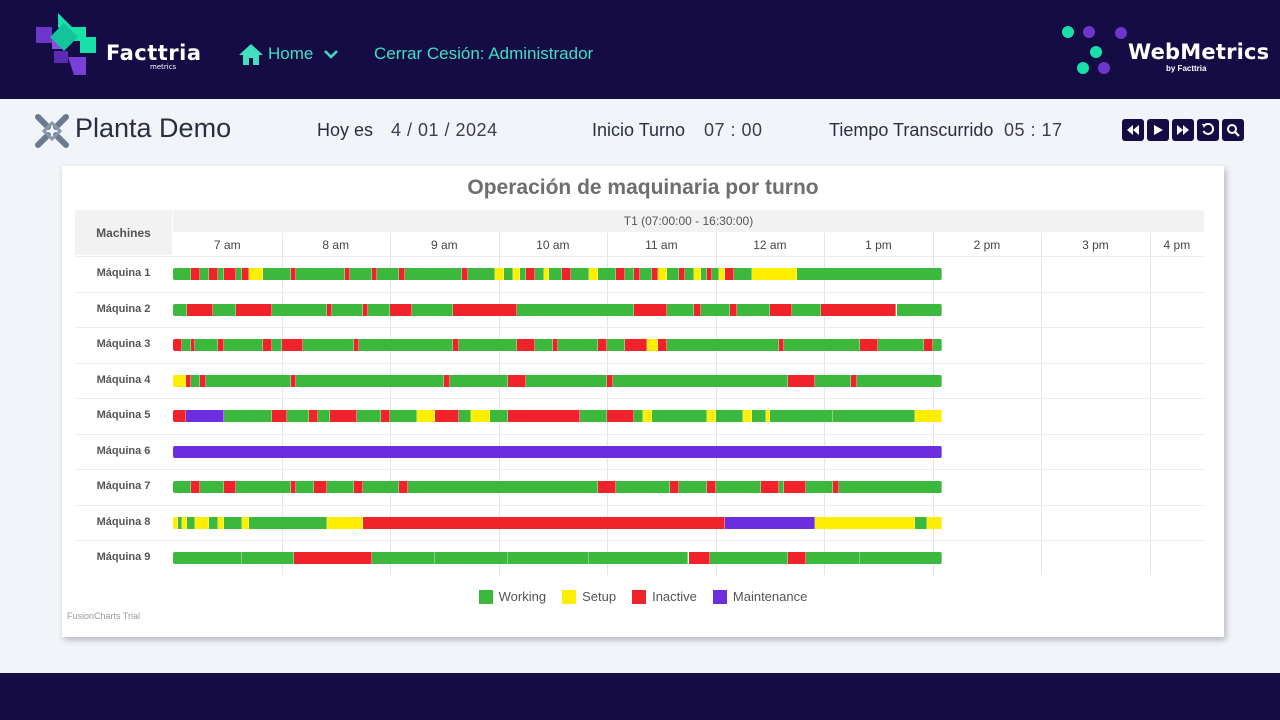 This screenshot has width=1280, height=720. I want to click on legend-item: Inactive, so click(664, 596).